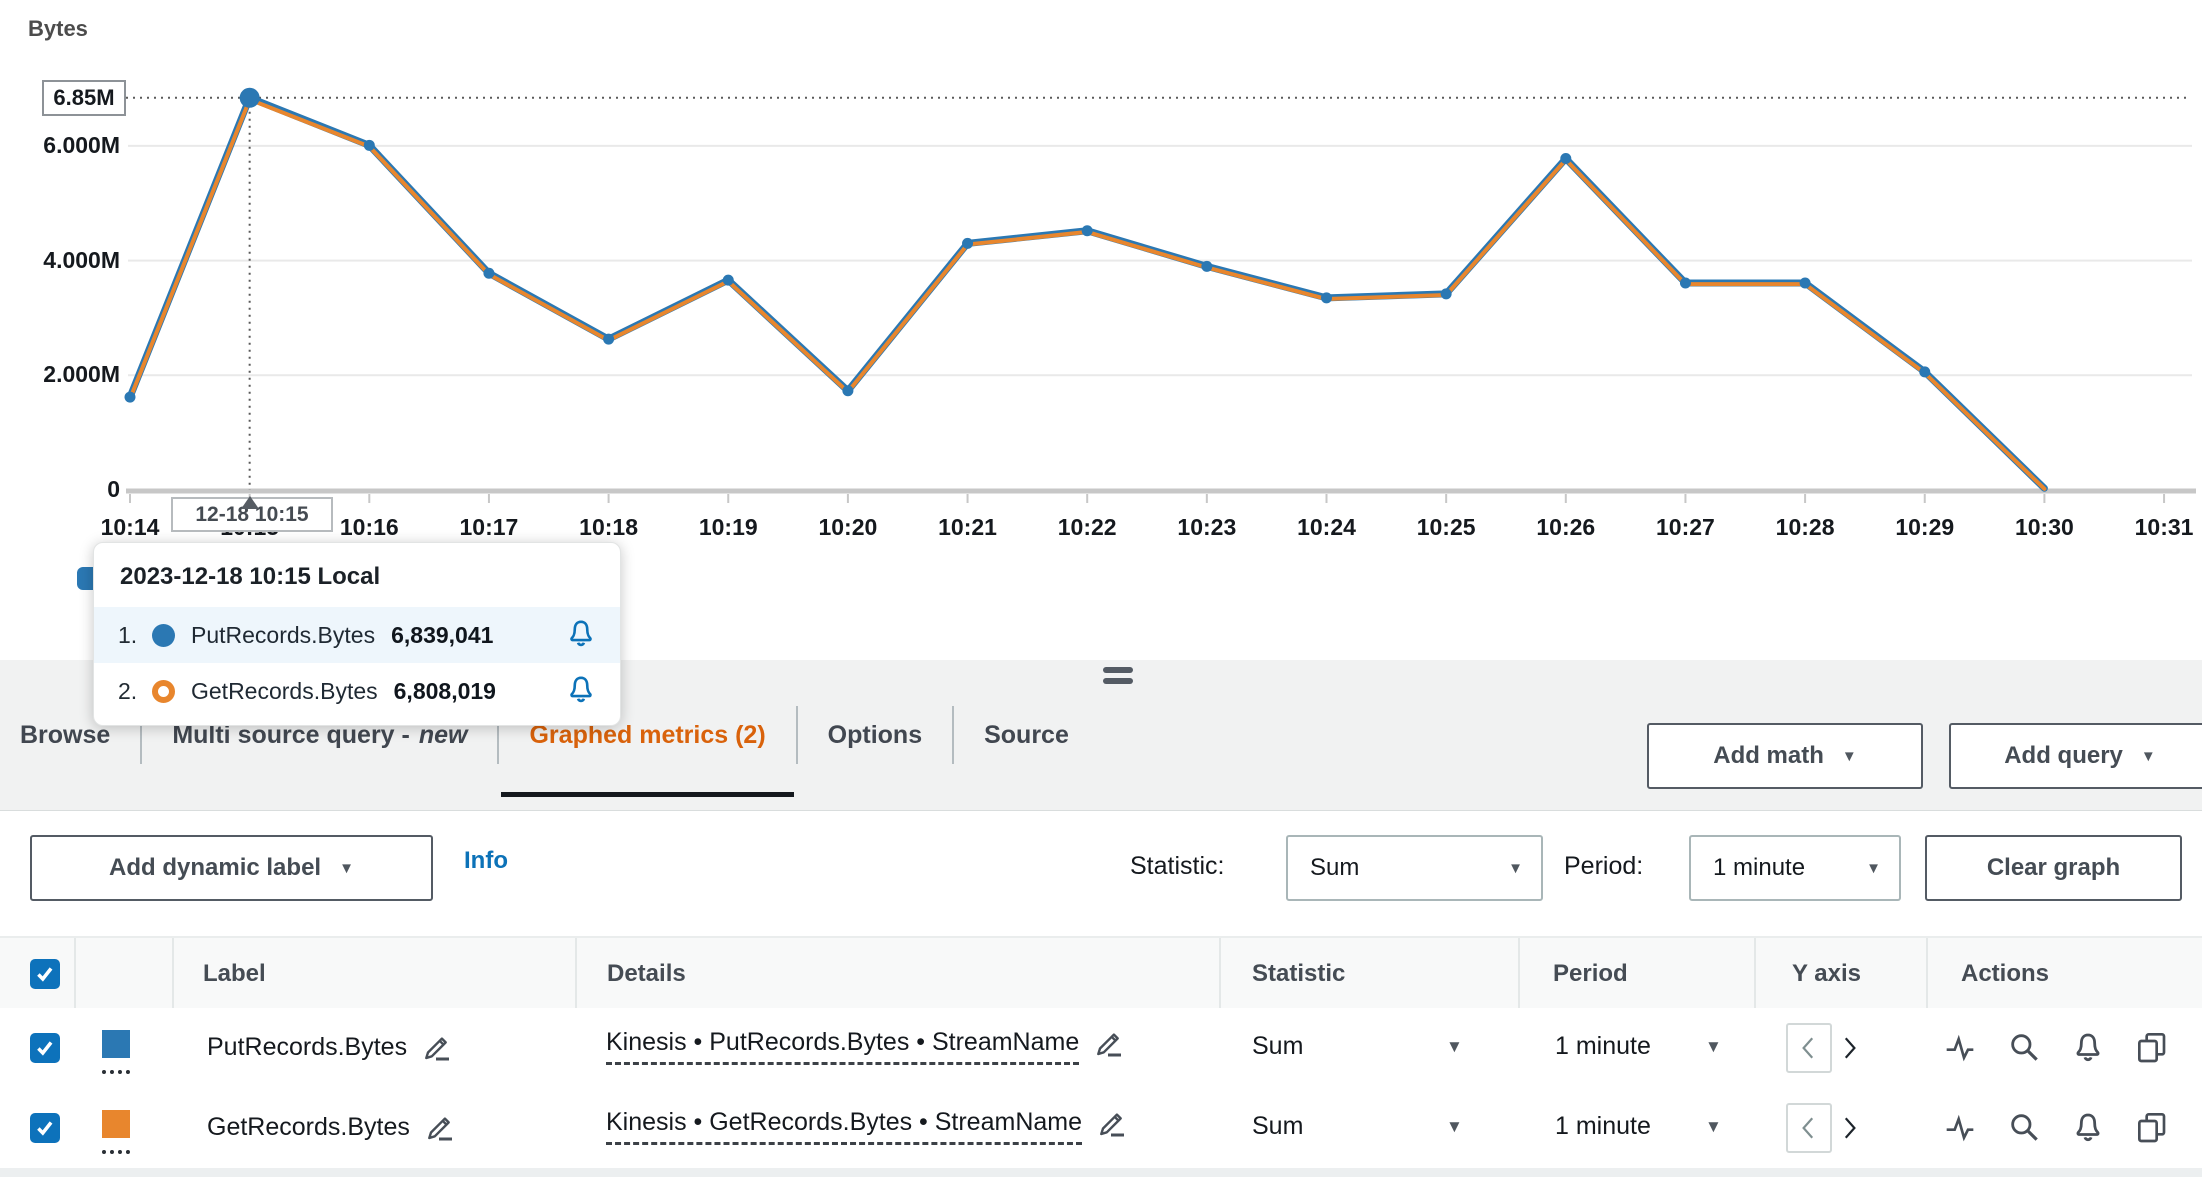  I want to click on statistic-select: Sum ▼, so click(1414, 868).